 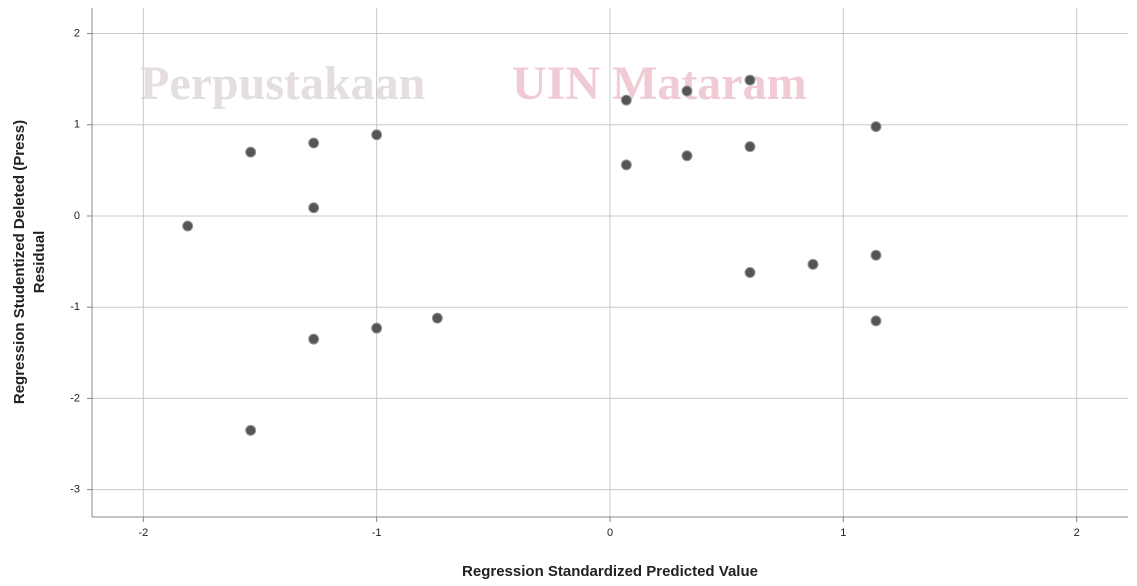 What do you see at coordinates (75, 398) in the screenshot?
I see `y-tick-label: -2` at bounding box center [75, 398].